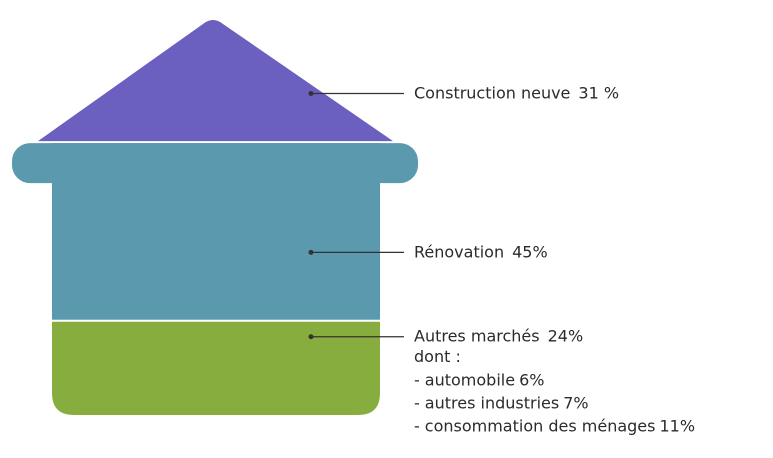 This screenshot has width=773, height=458. Describe the element at coordinates (492, 402) in the screenshot. I see `category: autres industries` at that location.